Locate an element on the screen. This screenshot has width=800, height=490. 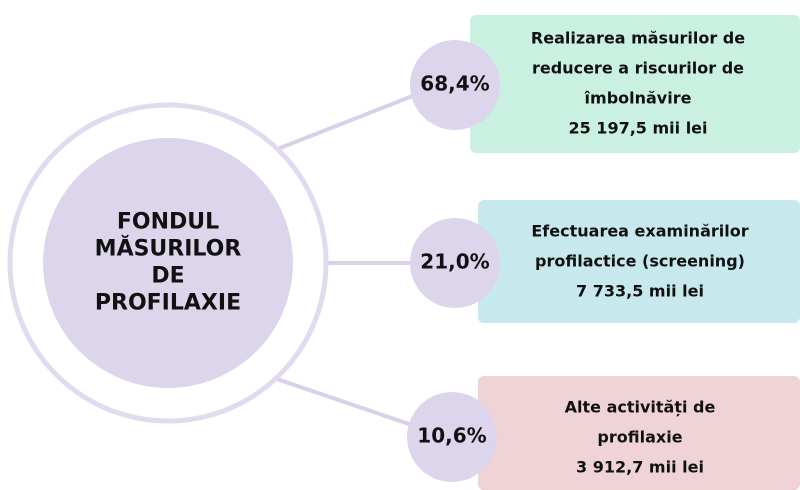
box-text: Realizarea măsurilor de is located at coordinates (638, 38).